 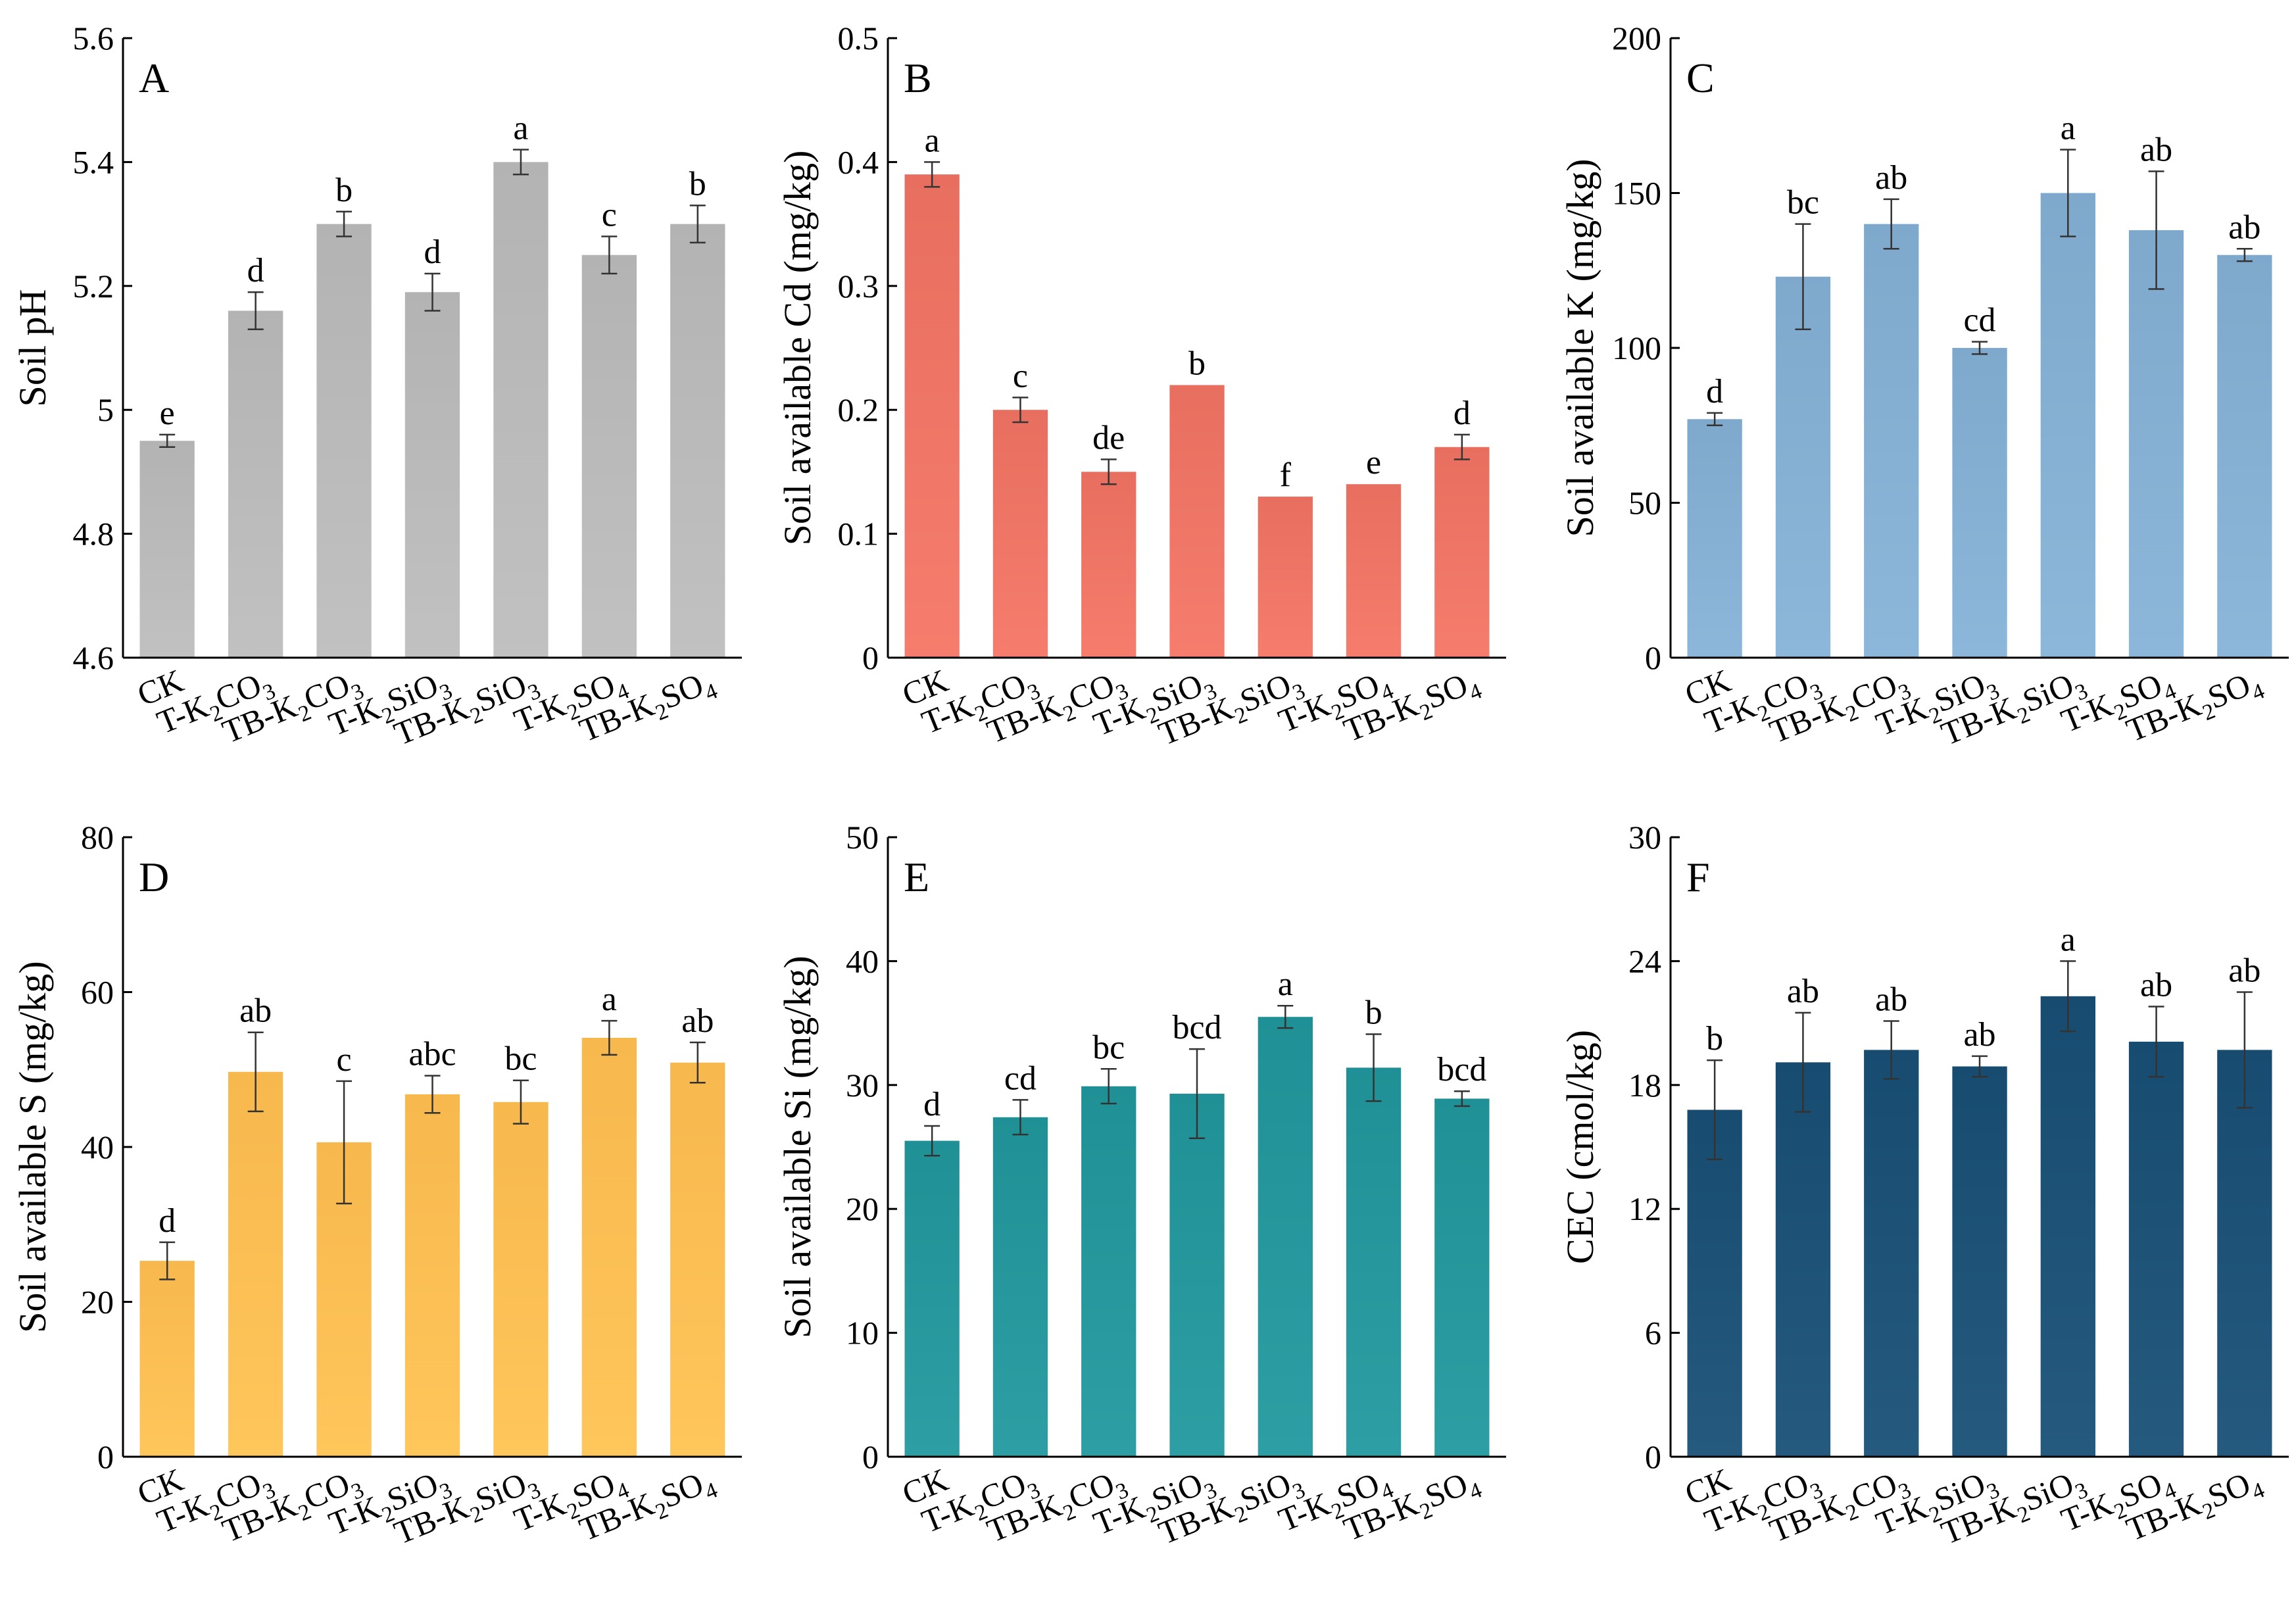 What do you see at coordinates (1644, 1085) in the screenshot?
I see `y-tick-label: 18` at bounding box center [1644, 1085].